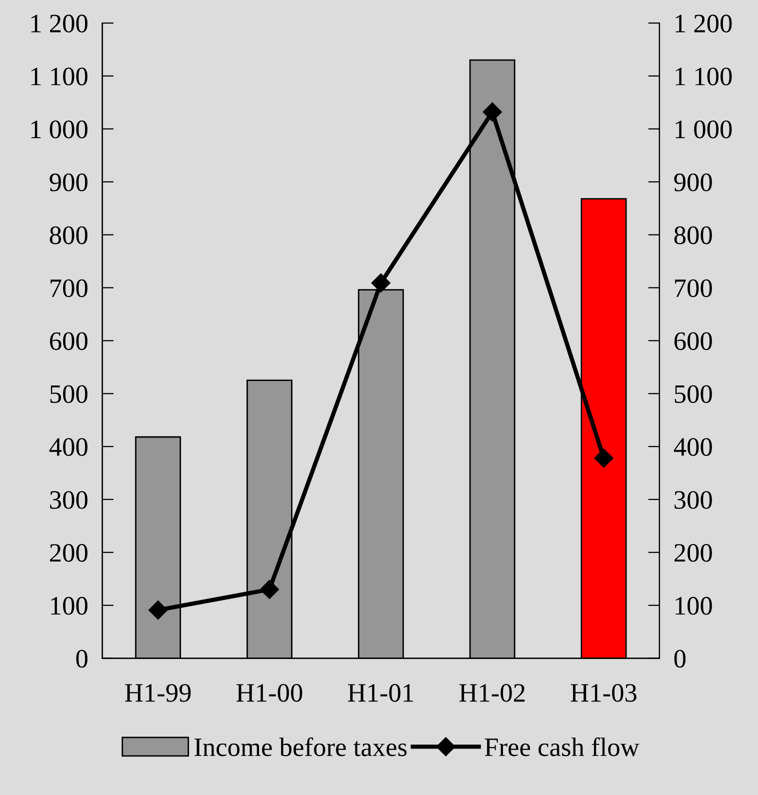 The image size is (758, 795). I want to click on y-tick-label: 900, so click(69, 182).